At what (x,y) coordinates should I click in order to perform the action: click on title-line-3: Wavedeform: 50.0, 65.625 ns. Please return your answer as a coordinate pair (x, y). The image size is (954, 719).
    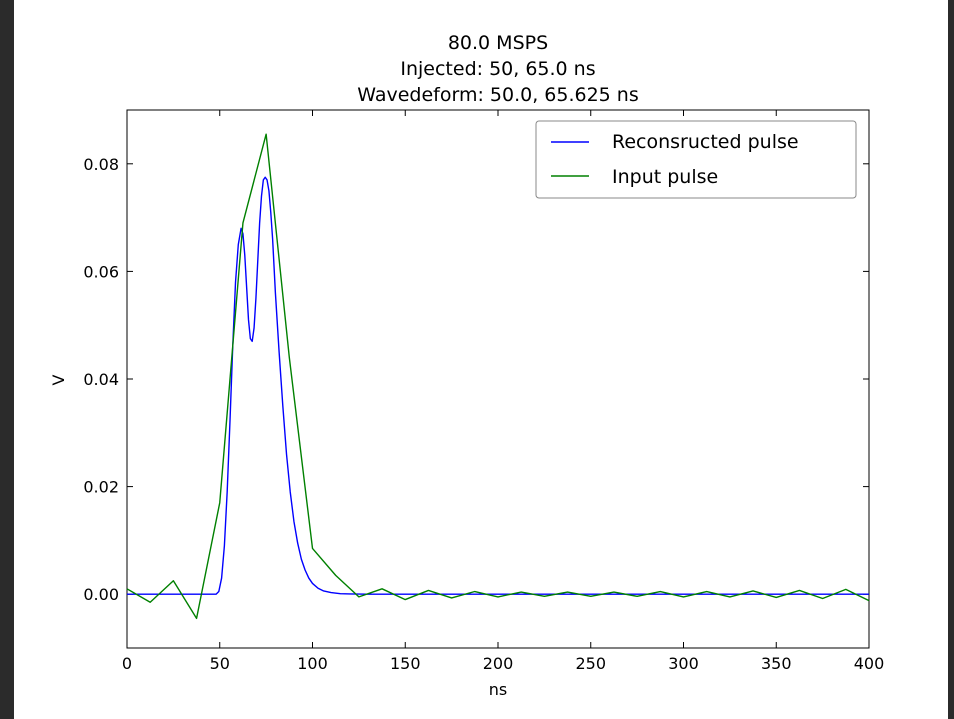
    Looking at the image, I should click on (497, 95).